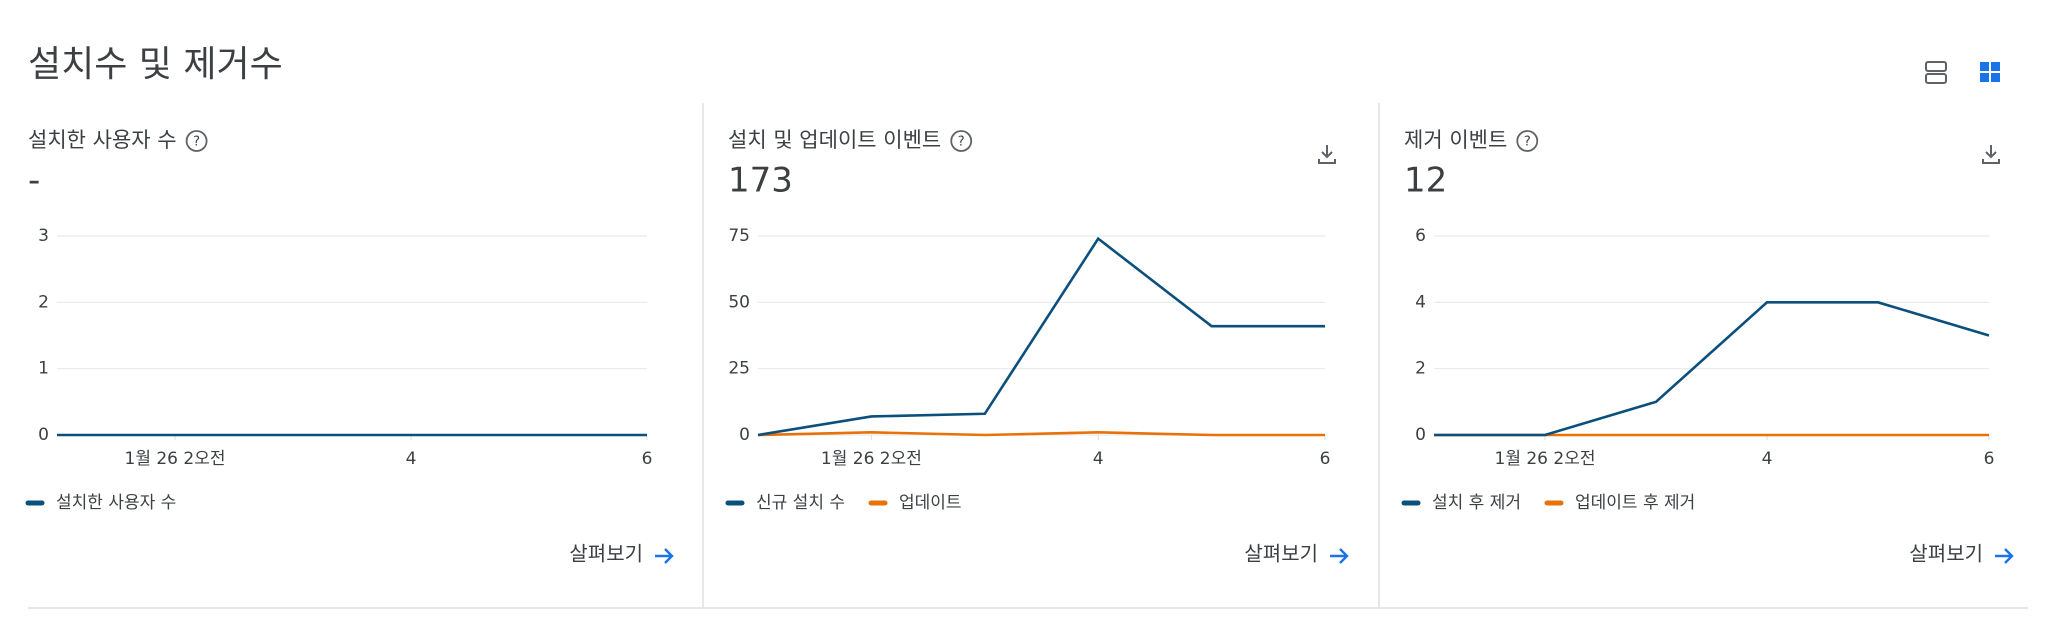  What do you see at coordinates (930, 503) in the screenshot?
I see `legend-label: 업데이트` at bounding box center [930, 503].